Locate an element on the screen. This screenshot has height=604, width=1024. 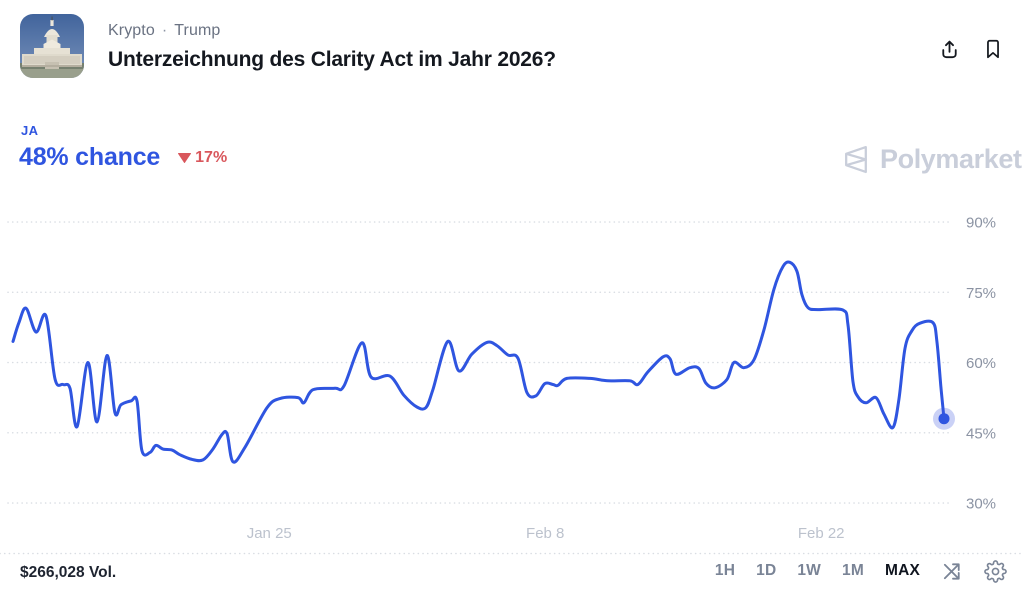
y-tick-label: 45% is located at coordinates (981, 433).